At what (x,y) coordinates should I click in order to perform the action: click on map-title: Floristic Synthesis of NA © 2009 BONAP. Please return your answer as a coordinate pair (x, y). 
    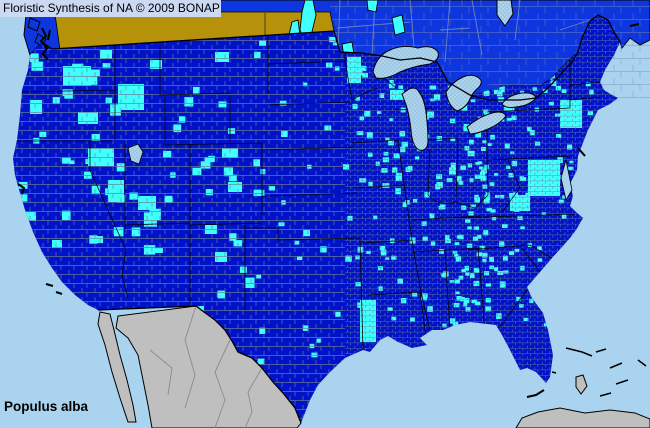
    Looking at the image, I should click on (111, 8).